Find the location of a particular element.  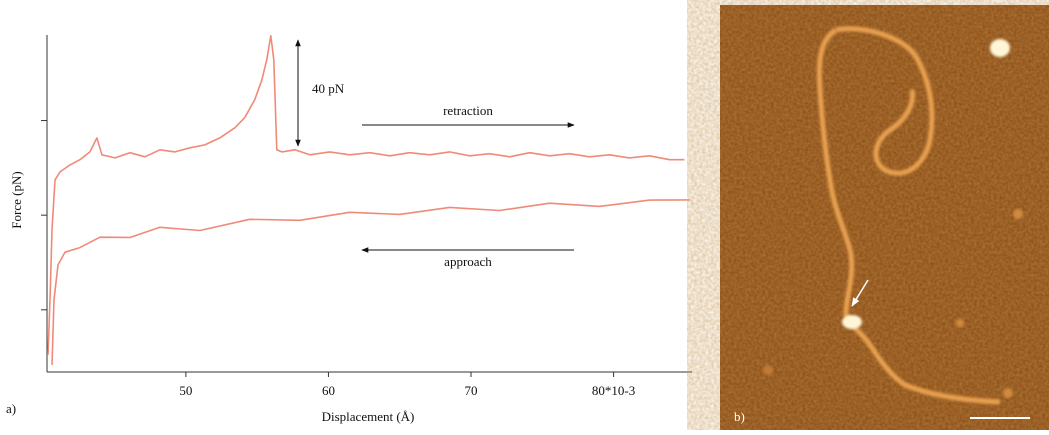

panel-label: a) is located at coordinates (11, 408).